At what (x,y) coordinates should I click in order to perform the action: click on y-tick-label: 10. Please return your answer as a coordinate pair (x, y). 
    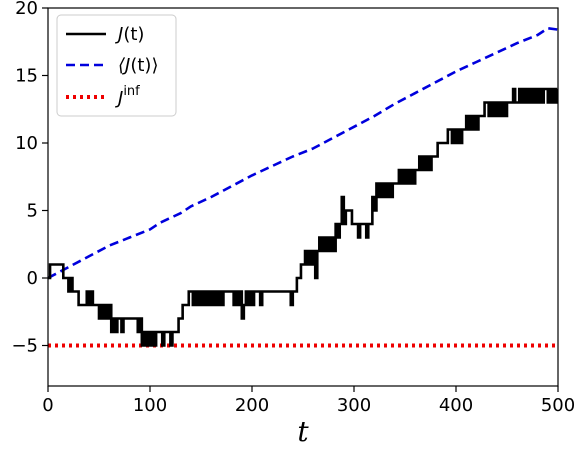
    Looking at the image, I should click on (26, 143).